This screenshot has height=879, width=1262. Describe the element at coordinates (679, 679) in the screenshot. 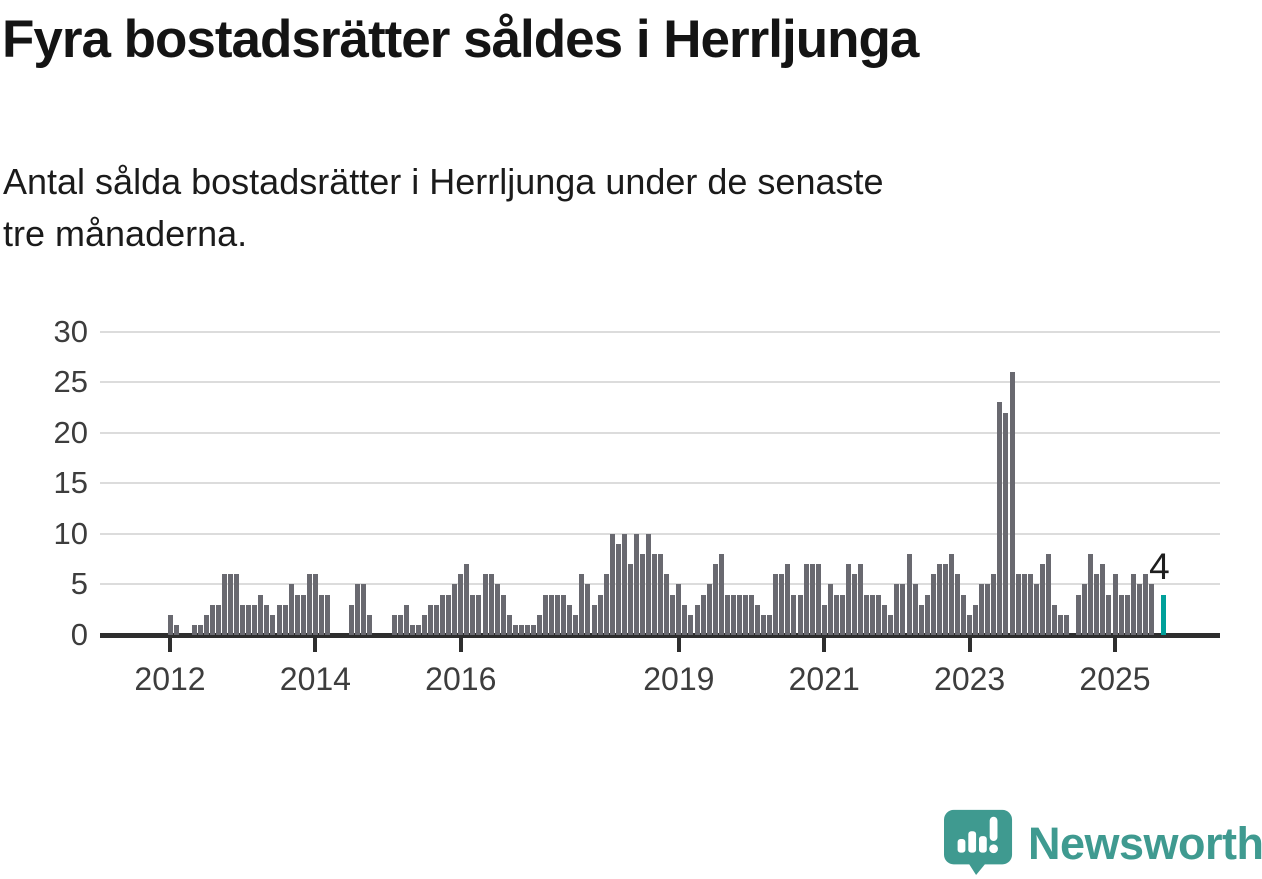

I see `x-tick-label: 2019` at that location.